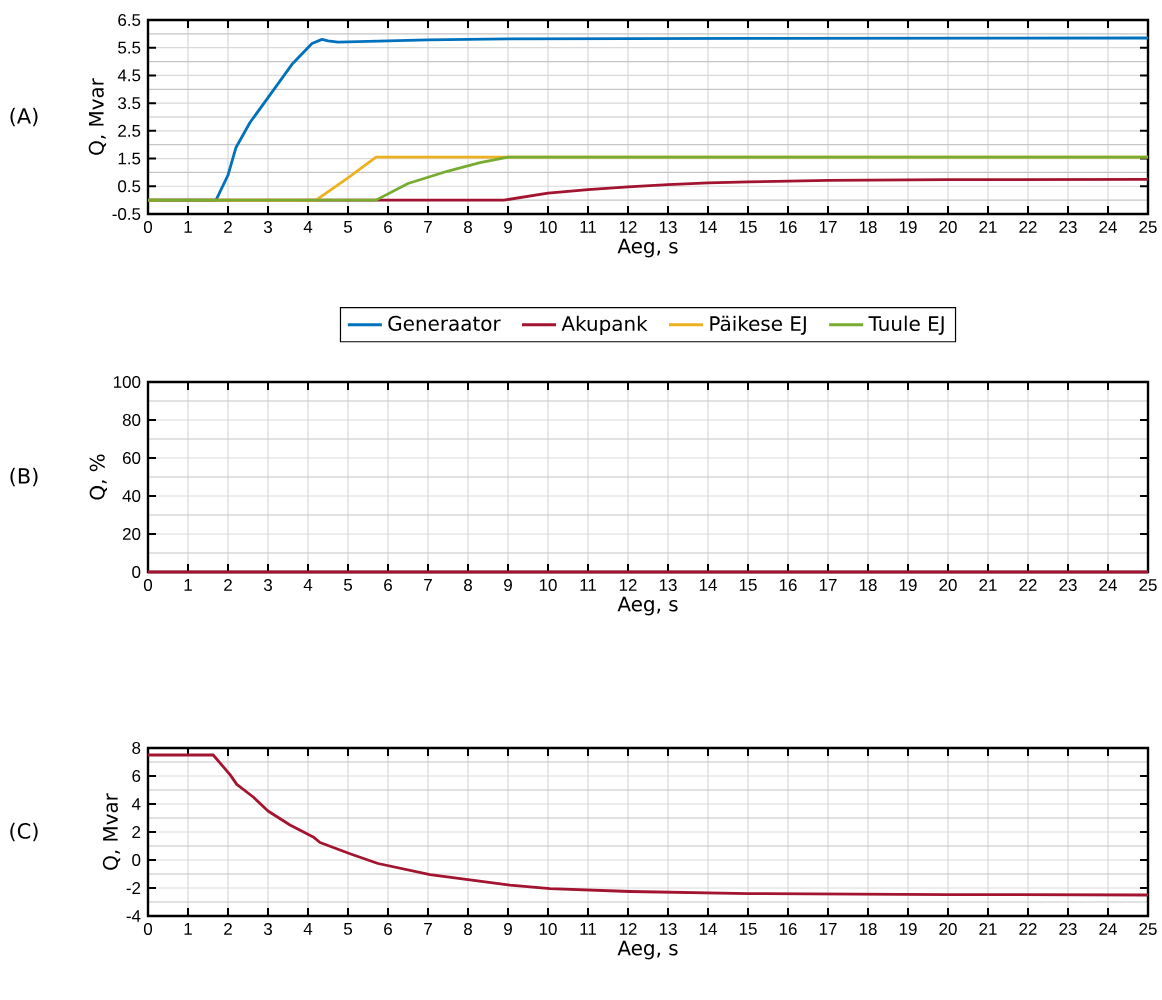 The height and width of the screenshot is (1000, 1162). I want to click on text: (A), so click(24, 117).